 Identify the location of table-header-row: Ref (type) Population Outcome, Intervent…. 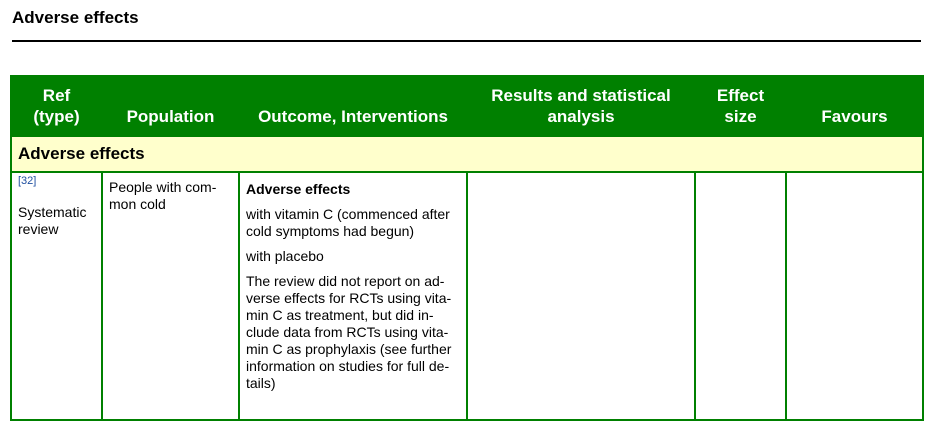
(467, 106).